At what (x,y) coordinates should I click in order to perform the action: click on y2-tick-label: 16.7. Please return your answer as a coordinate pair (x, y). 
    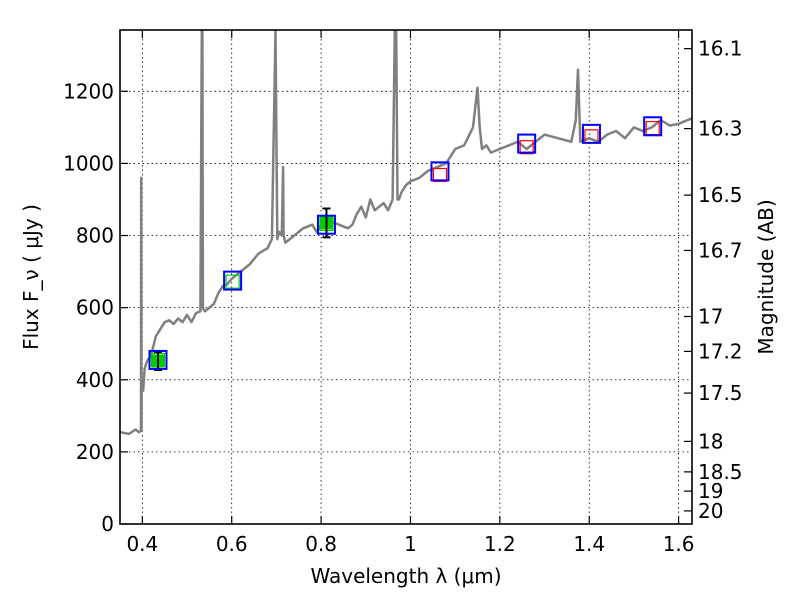
    Looking at the image, I should click on (720, 250).